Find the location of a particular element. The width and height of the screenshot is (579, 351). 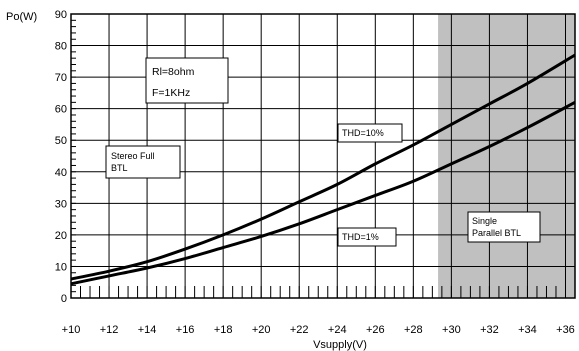

single-parallel-btl-box is located at coordinates (504, 227).